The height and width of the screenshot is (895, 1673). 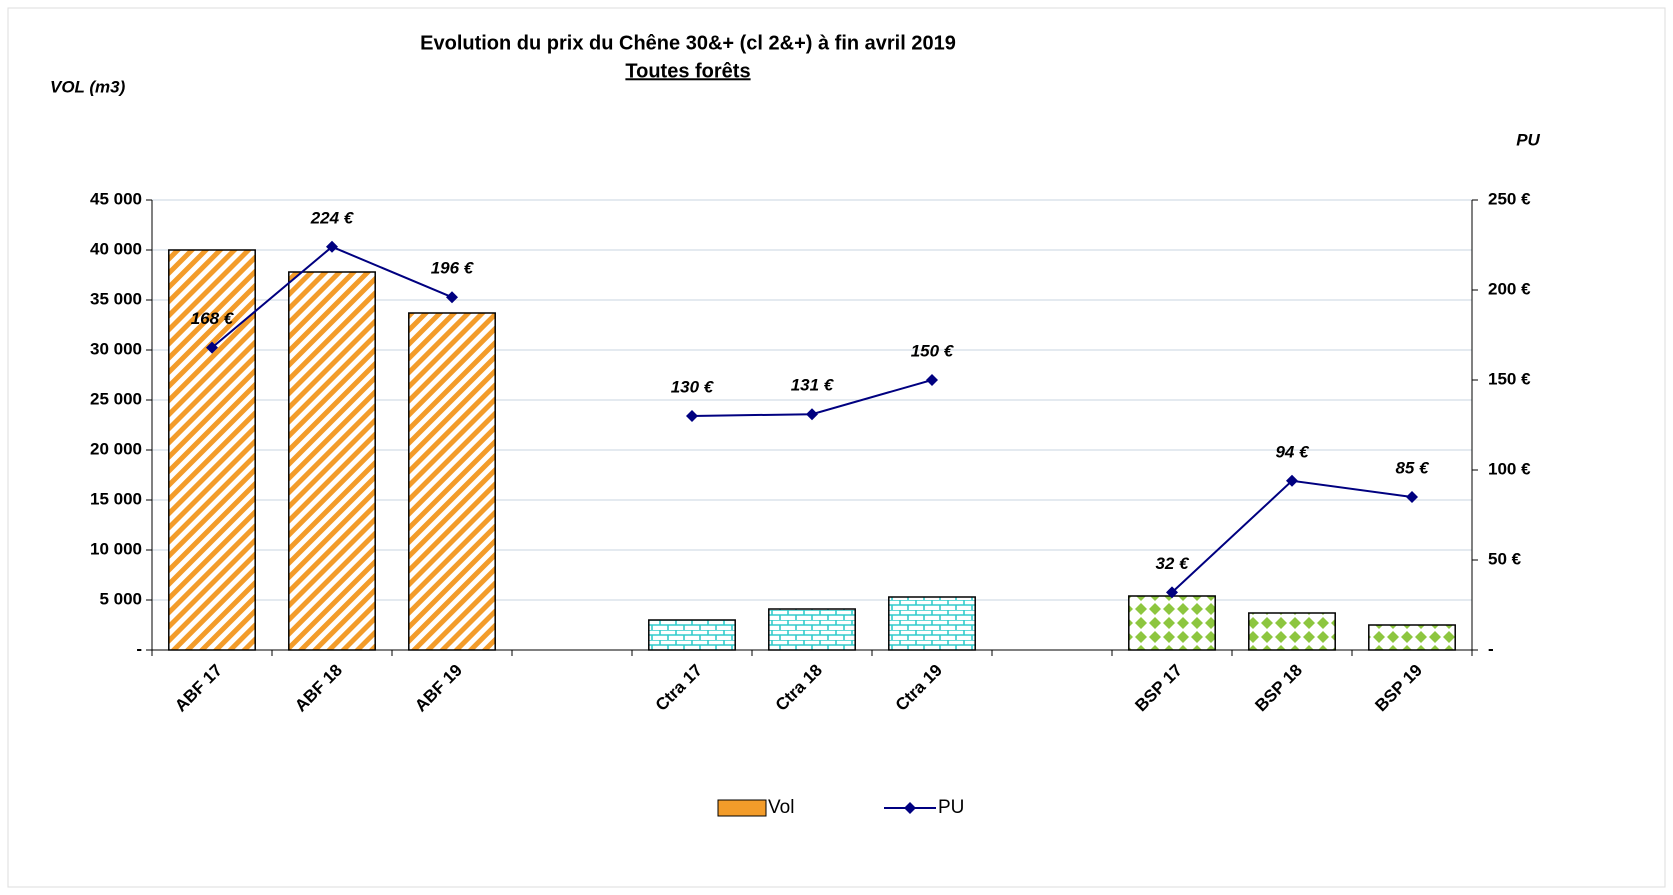 I want to click on data-label: 131 €, so click(x=813, y=385).